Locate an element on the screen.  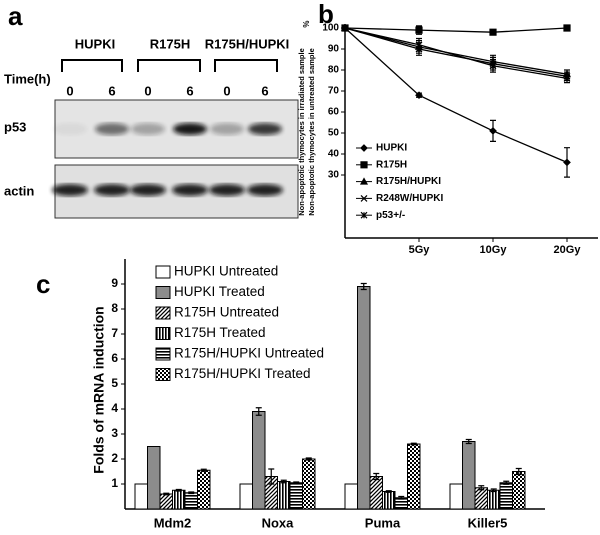
x-tick-label: Puma is located at coordinates (383, 522).